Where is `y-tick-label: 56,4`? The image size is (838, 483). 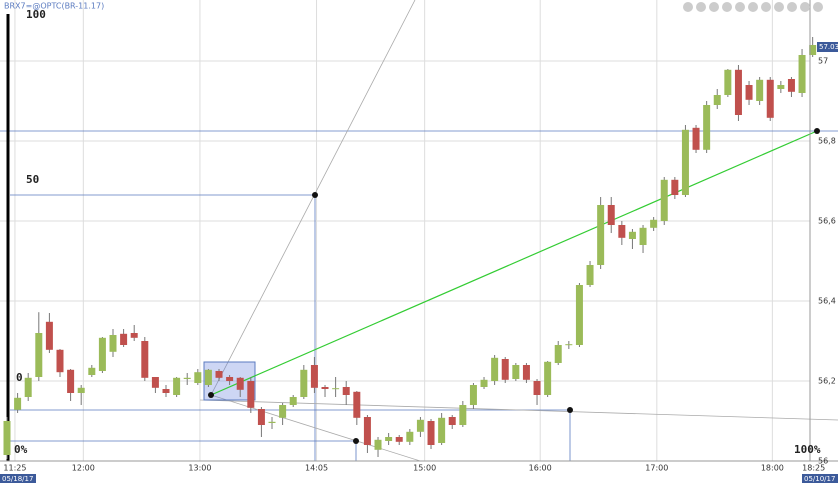
y-tick-label: 56,4 is located at coordinates (827, 301).